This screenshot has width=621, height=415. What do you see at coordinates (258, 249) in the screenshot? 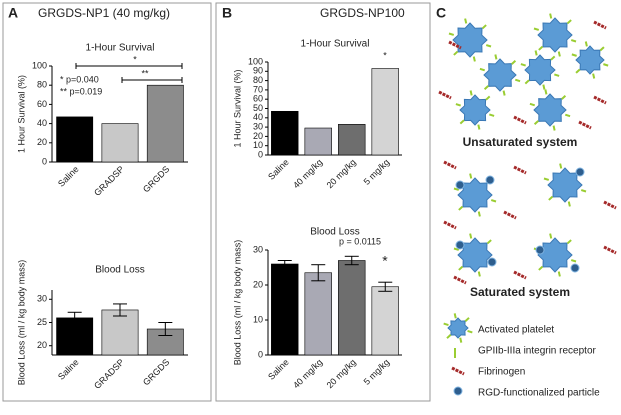
I see `y-tick-label: 30` at bounding box center [258, 249].